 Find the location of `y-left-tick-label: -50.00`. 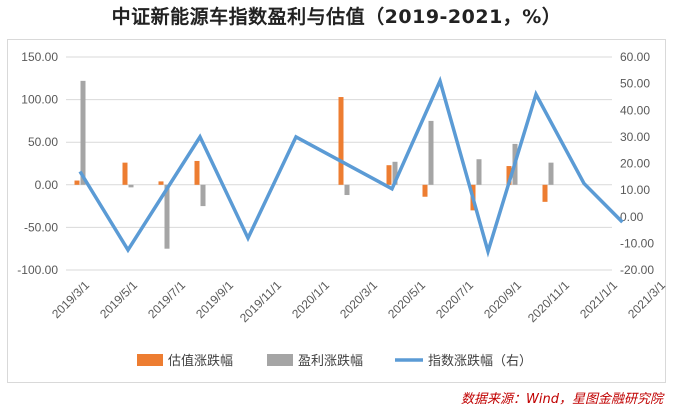

y-left-tick-label: -50.00 is located at coordinates (41, 227).